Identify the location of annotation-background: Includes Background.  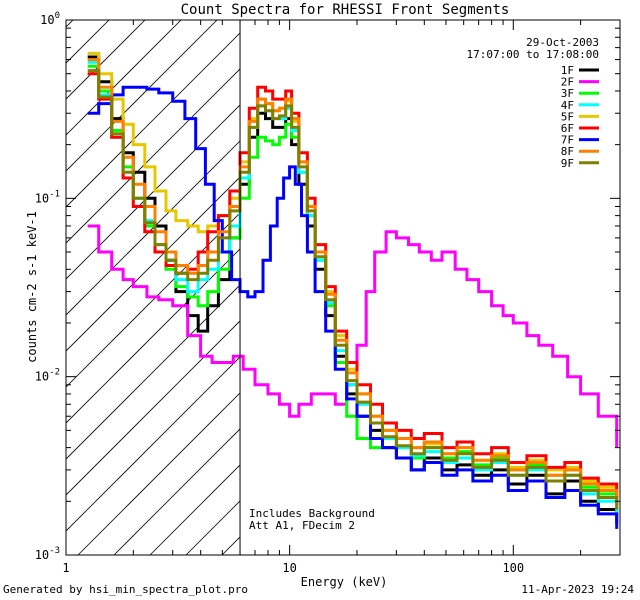
(312, 513).